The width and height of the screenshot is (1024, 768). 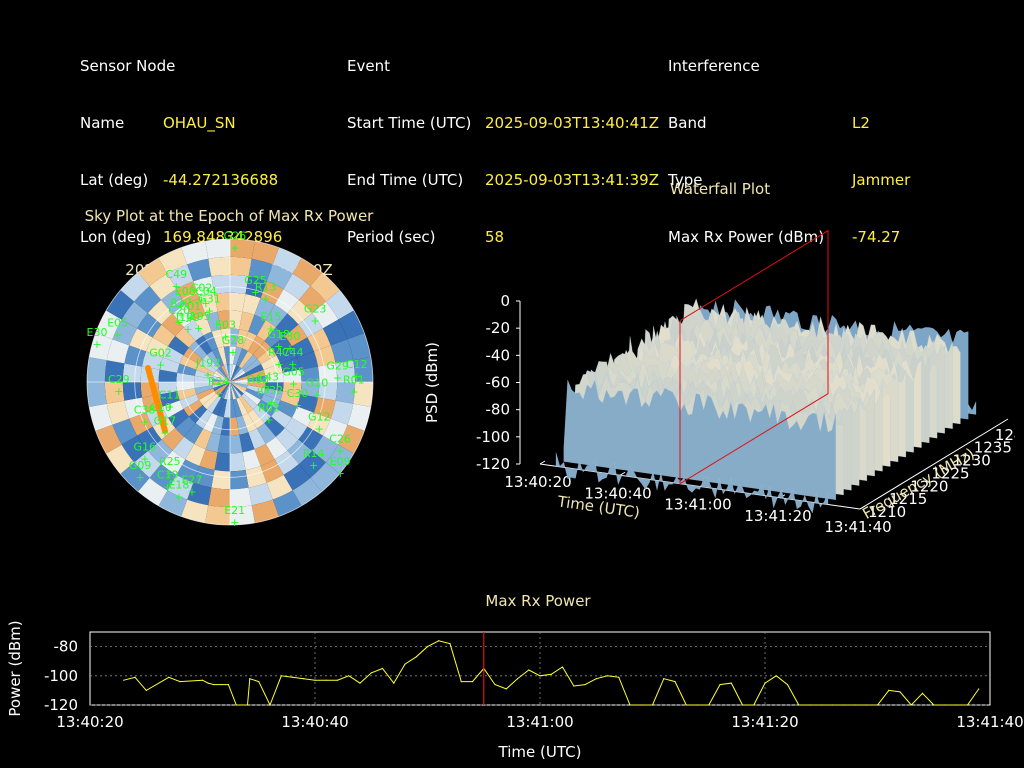 What do you see at coordinates (206, 291) in the screenshot?
I see `satellite-label: C04` at bounding box center [206, 291].